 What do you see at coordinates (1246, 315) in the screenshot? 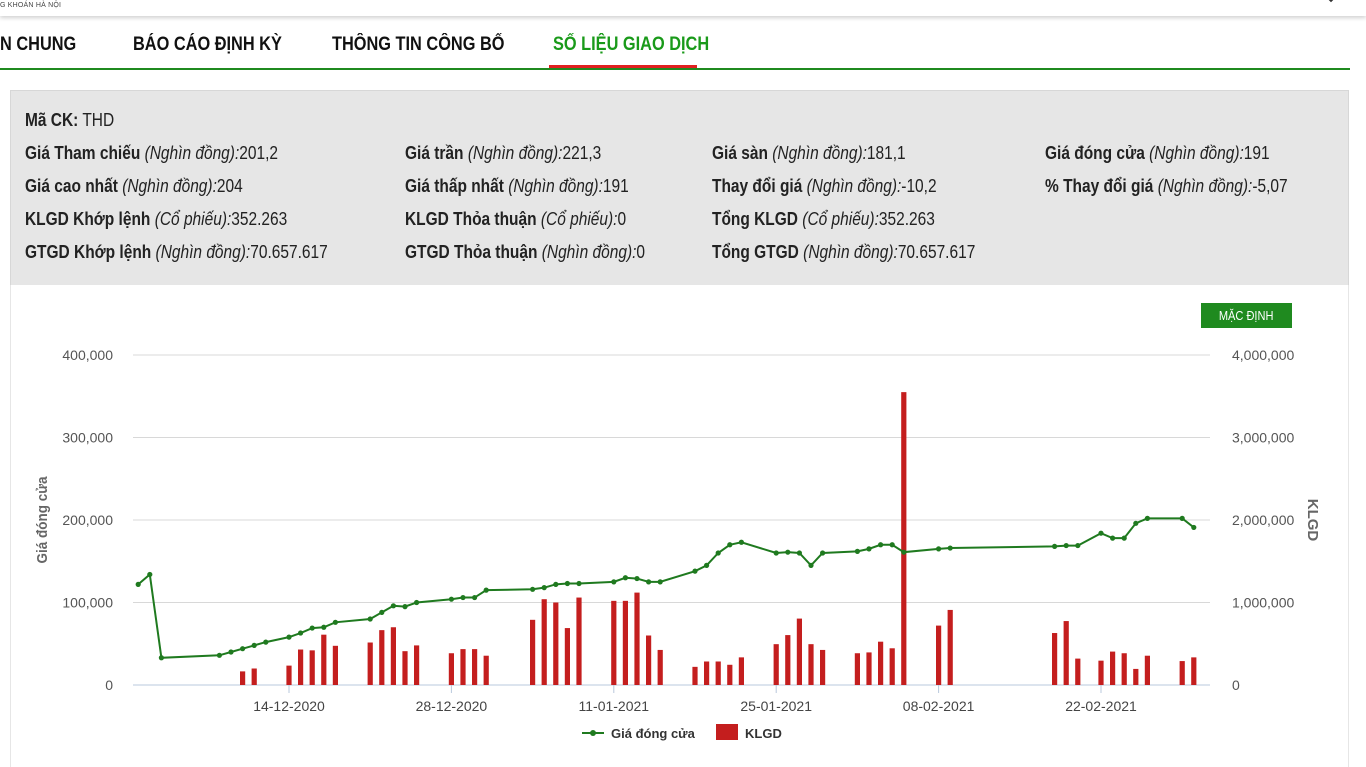
I see `default-view-button: MẶC ĐỊNH` at bounding box center [1246, 315].